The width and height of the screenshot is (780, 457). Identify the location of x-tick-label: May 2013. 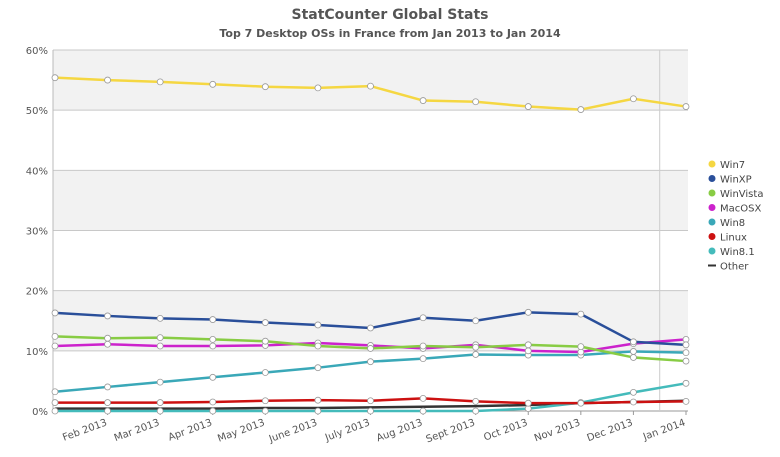
(241, 430).